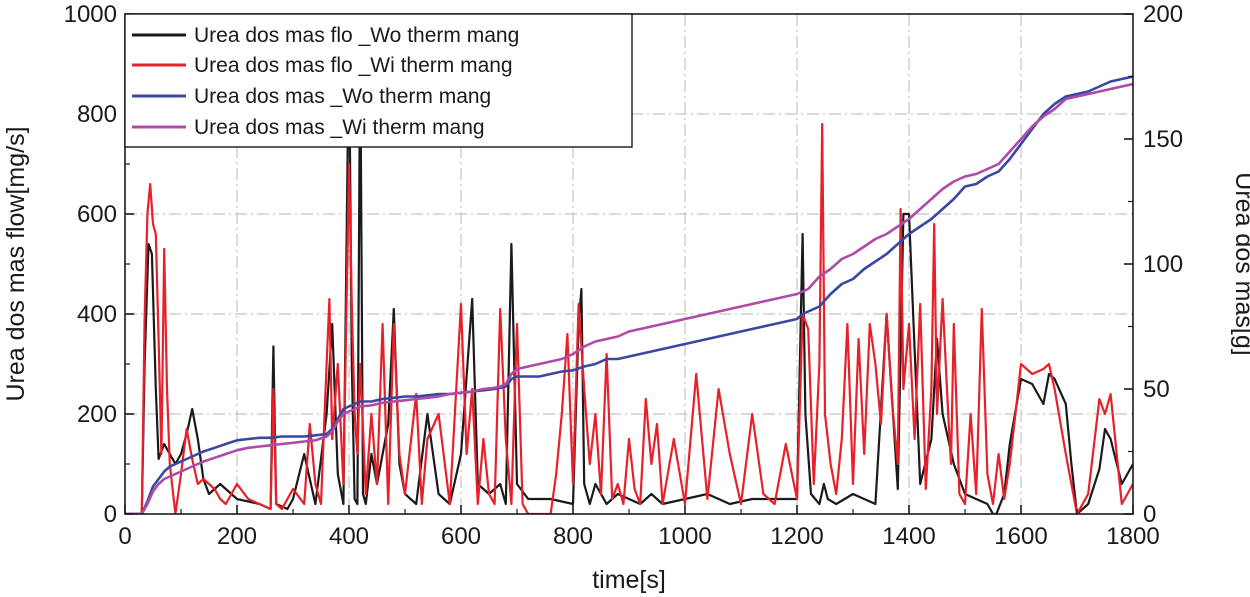 This screenshot has height=597, width=1250. What do you see at coordinates (90, 14) in the screenshot?
I see `y-left-tick-label: 1000` at bounding box center [90, 14].